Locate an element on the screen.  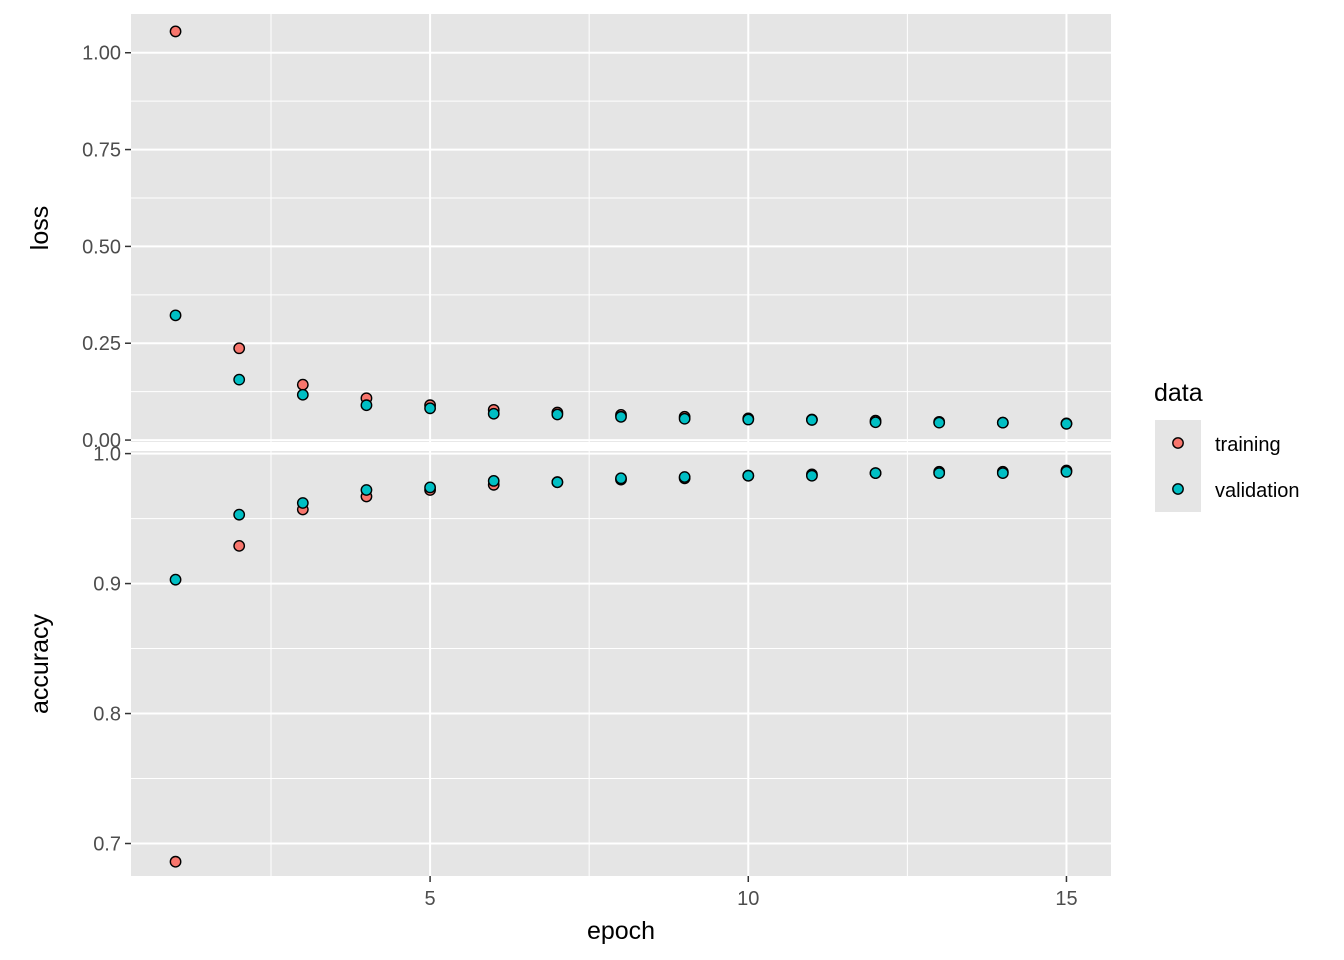
y-tick-label: 0.25 is located at coordinates (101, 344).